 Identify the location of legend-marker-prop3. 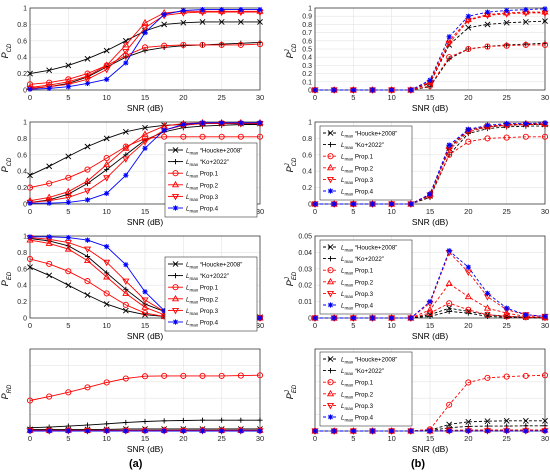
(175, 311).